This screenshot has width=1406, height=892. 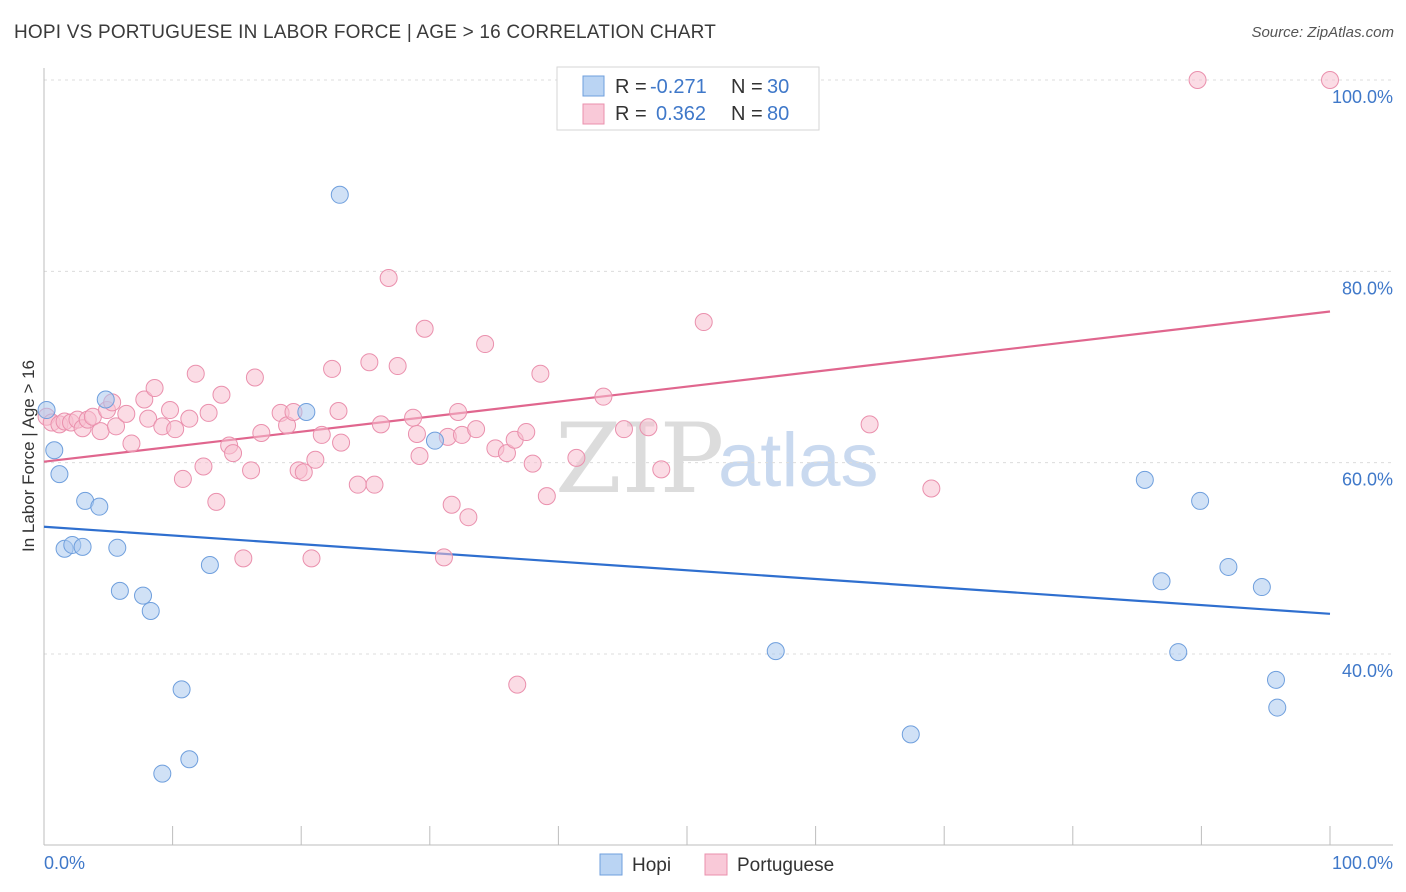 What do you see at coordinates (631, 114) in the screenshot?
I see `legend-r-label-portuguese: R =` at bounding box center [631, 114].